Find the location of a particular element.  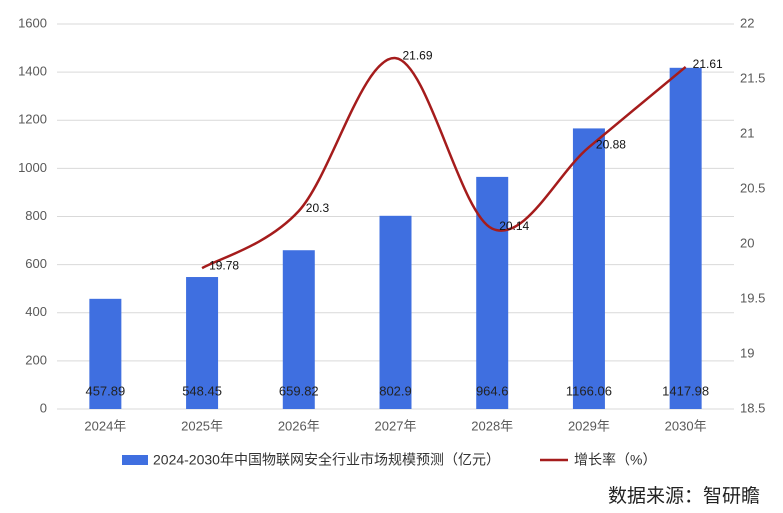

y-tick-label: 1000 is located at coordinates (32, 167).